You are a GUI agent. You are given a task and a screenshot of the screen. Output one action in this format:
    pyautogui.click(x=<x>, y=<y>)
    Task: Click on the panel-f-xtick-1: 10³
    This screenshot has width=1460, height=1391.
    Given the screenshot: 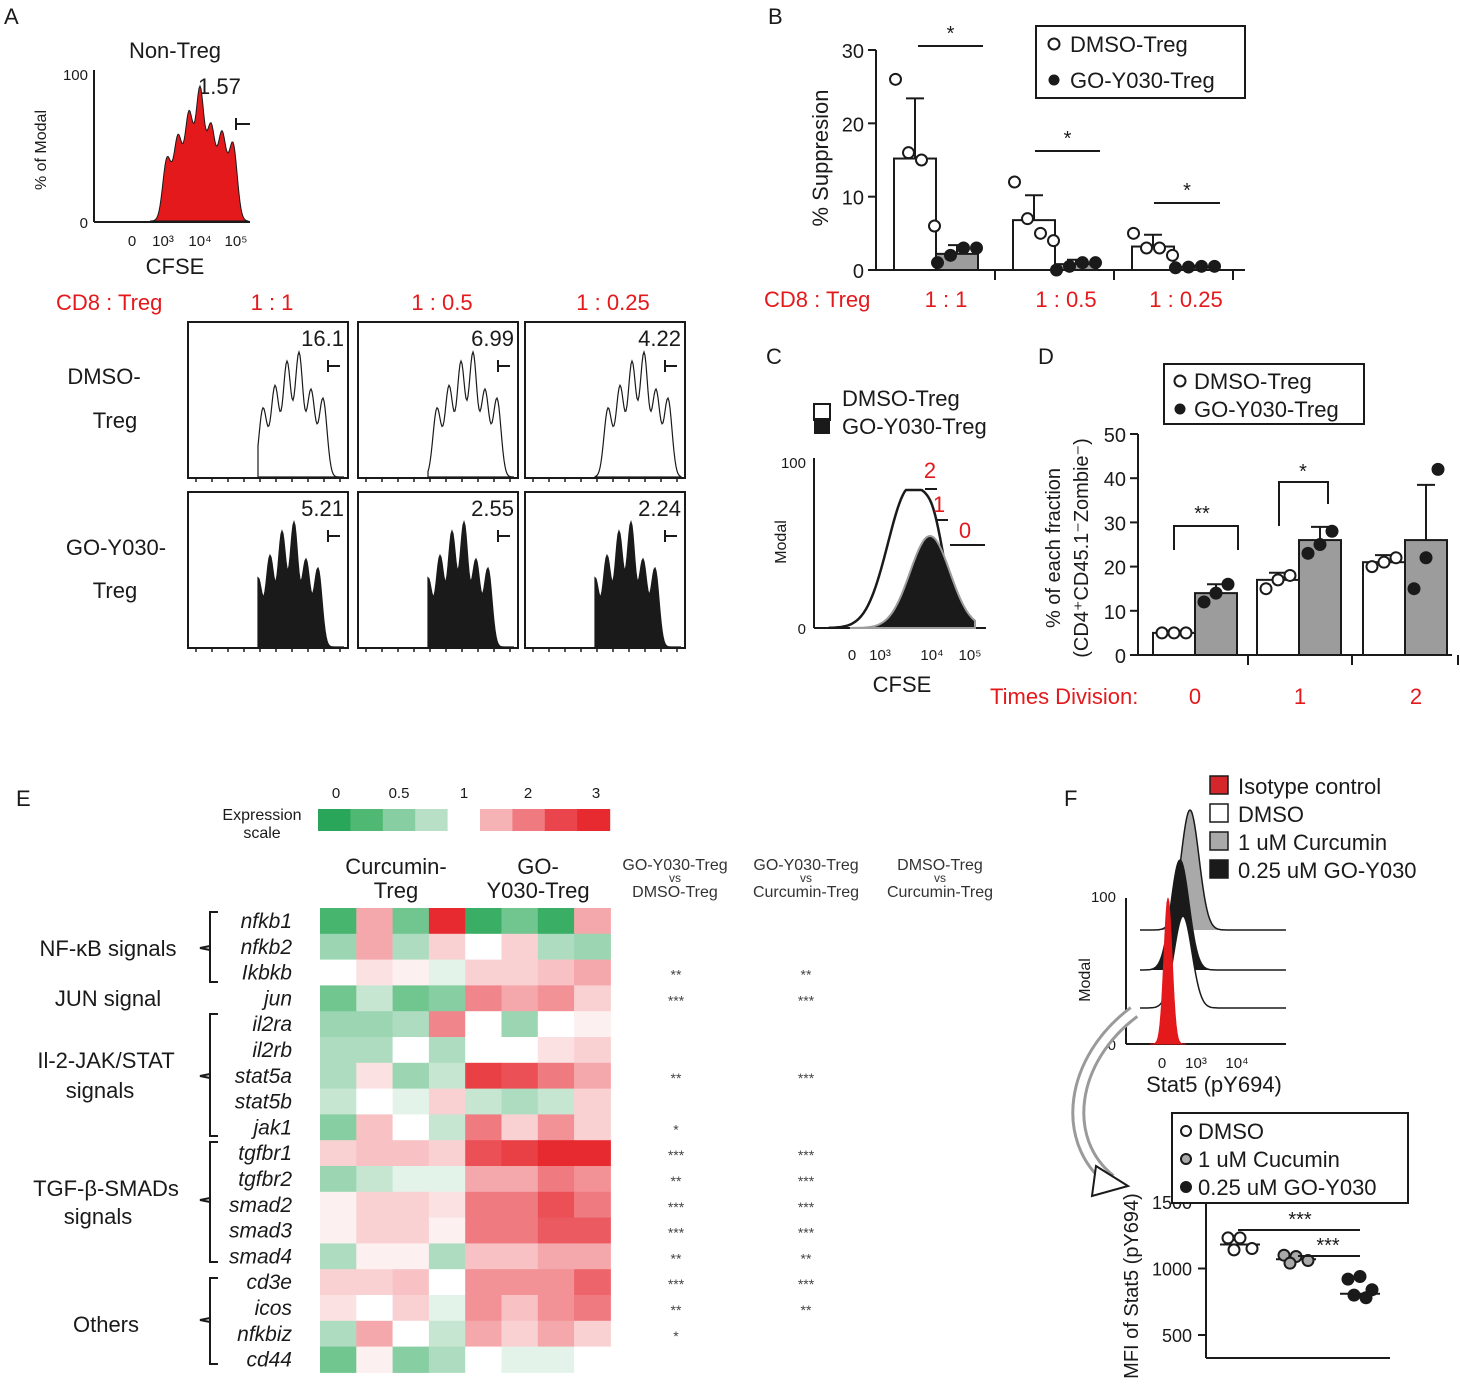 What is the action you would take?
    pyautogui.click(x=1196, y=1063)
    